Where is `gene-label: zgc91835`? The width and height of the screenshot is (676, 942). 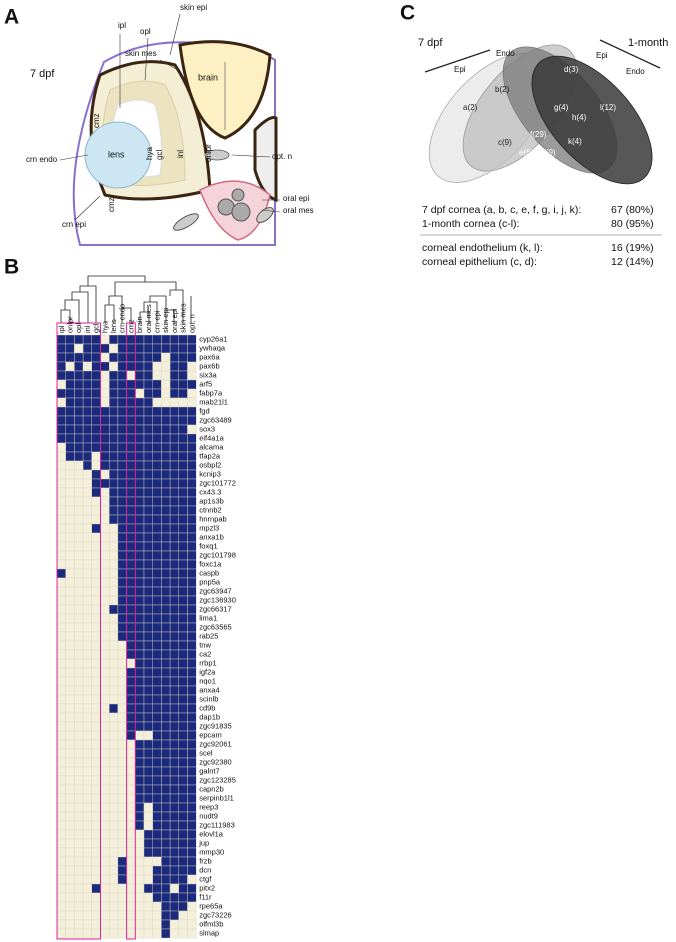 gene-label: zgc91835 is located at coordinates (215, 725).